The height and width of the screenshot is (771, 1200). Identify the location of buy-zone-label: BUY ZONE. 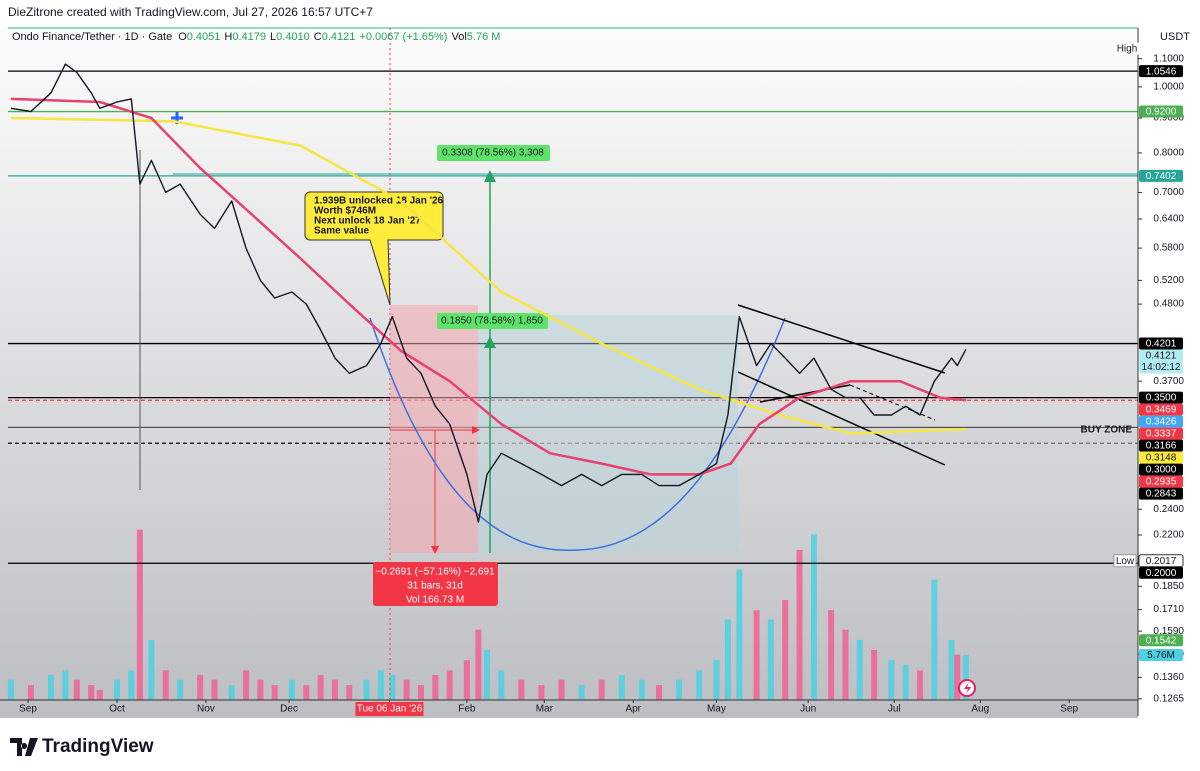
(1107, 430).